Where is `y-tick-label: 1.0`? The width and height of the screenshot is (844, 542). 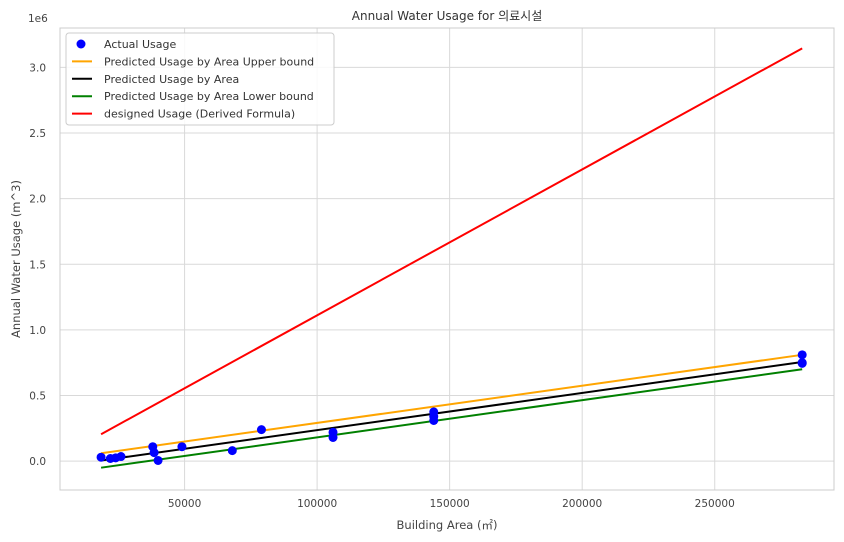
y-tick-label: 1.0 is located at coordinates (37, 331).